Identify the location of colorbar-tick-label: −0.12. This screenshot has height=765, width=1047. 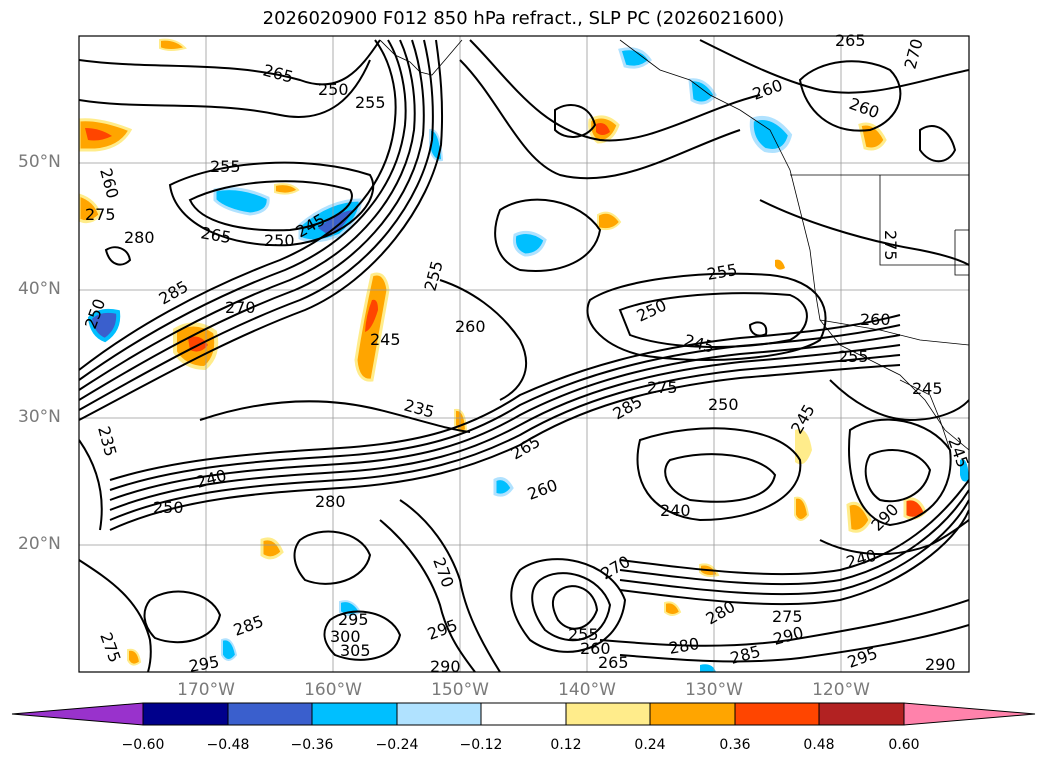
(481, 745).